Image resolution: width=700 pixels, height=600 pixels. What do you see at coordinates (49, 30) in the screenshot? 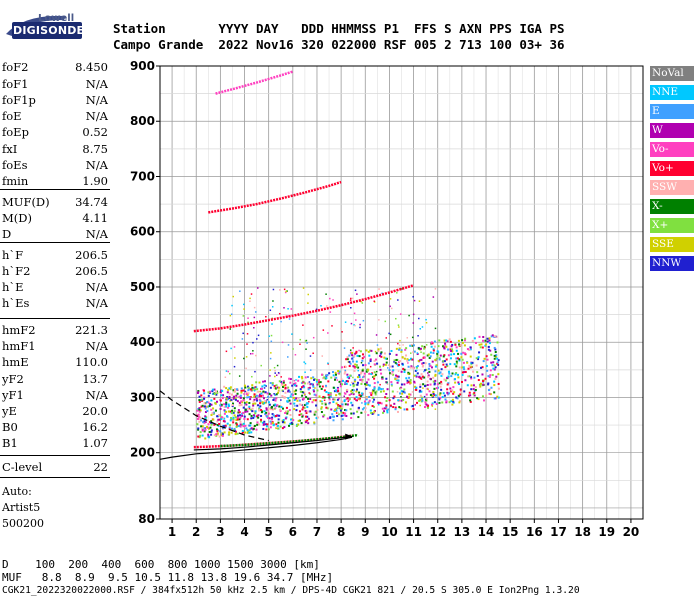
I see `logo-digisonde-text: DIGISONDE` at bounding box center [49, 30].